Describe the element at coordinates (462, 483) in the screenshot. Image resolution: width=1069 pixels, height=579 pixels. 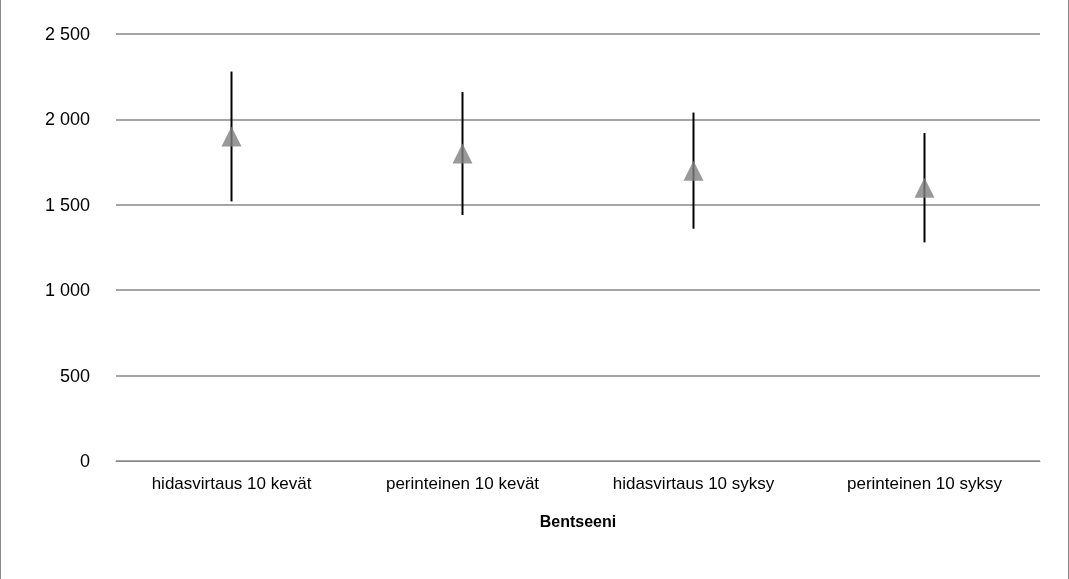
I see `x-tick-label: perinteinen 10 kevät` at that location.